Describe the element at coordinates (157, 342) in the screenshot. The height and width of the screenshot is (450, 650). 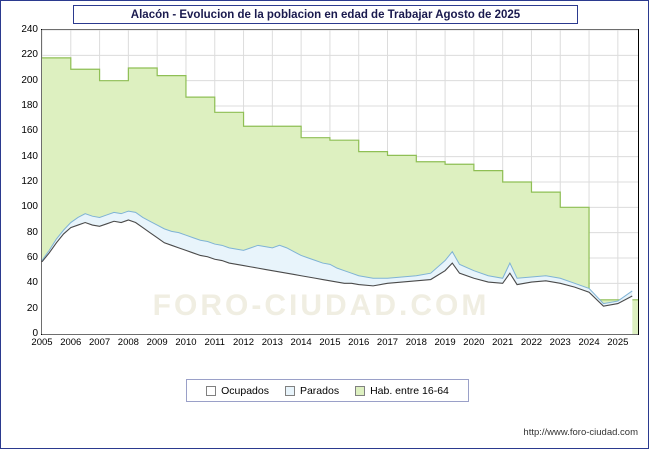
I see `x-axis-tick: 2009` at that location.